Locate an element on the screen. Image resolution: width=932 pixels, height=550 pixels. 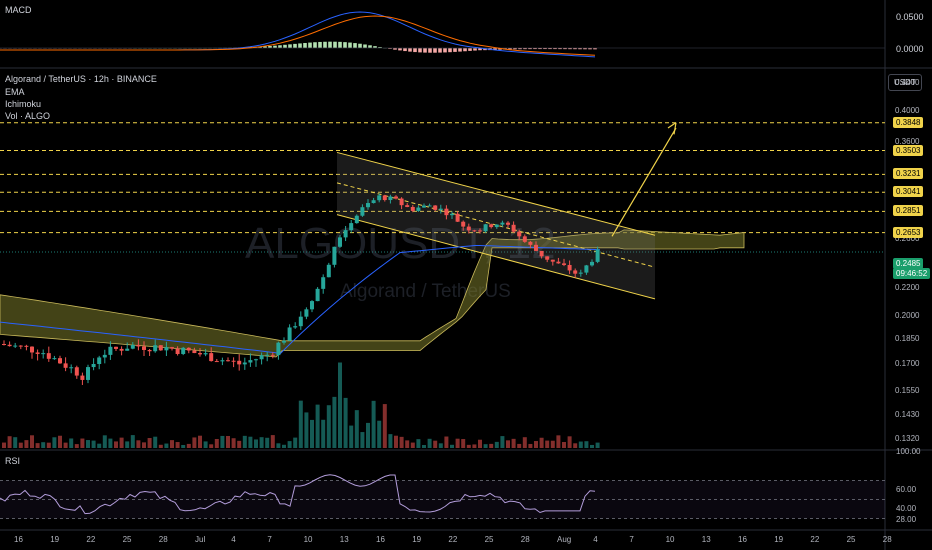
price-tick-7: 0.1700 is located at coordinates (907, 364).